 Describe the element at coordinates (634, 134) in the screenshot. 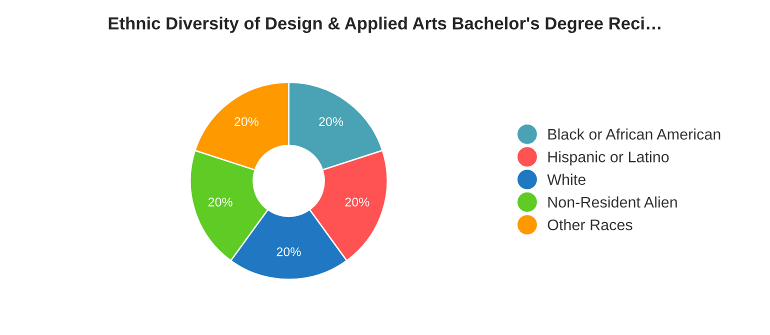

I see `legend-label: Black or African American` at that location.